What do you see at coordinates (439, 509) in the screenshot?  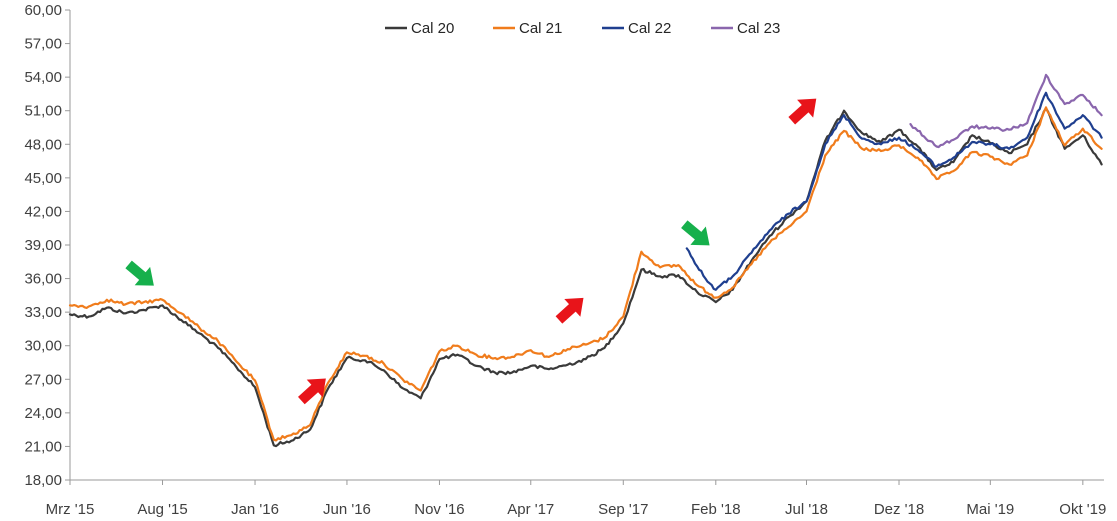 I see `x-tick-label: Nov '16` at bounding box center [439, 509].